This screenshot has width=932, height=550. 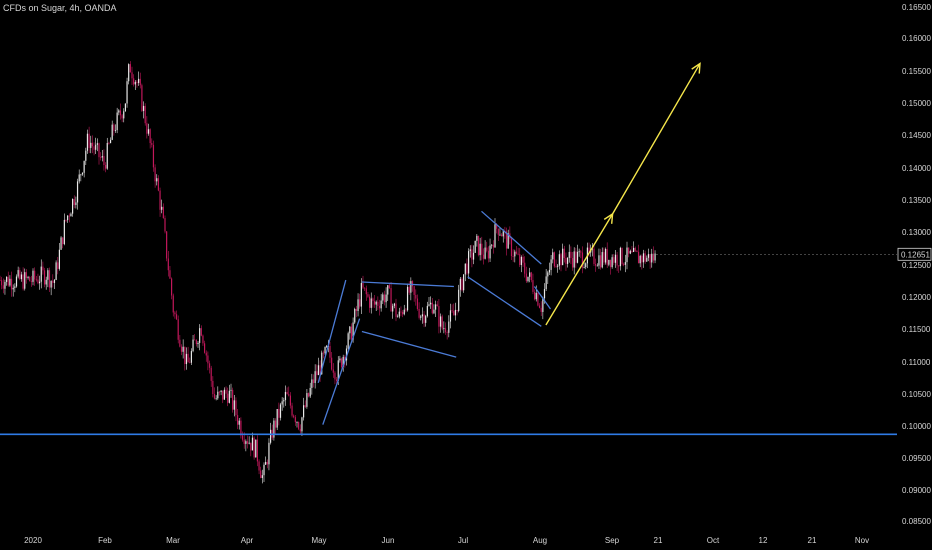 I want to click on x-tick-label: Nov, so click(x=862, y=540).